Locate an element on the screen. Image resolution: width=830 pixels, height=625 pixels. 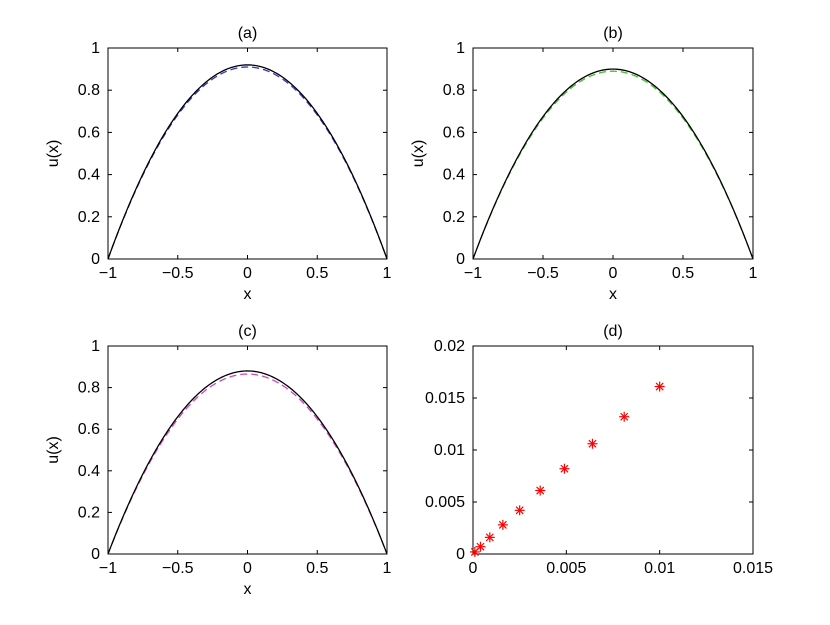
panel-title: (b) is located at coordinates (613, 33).